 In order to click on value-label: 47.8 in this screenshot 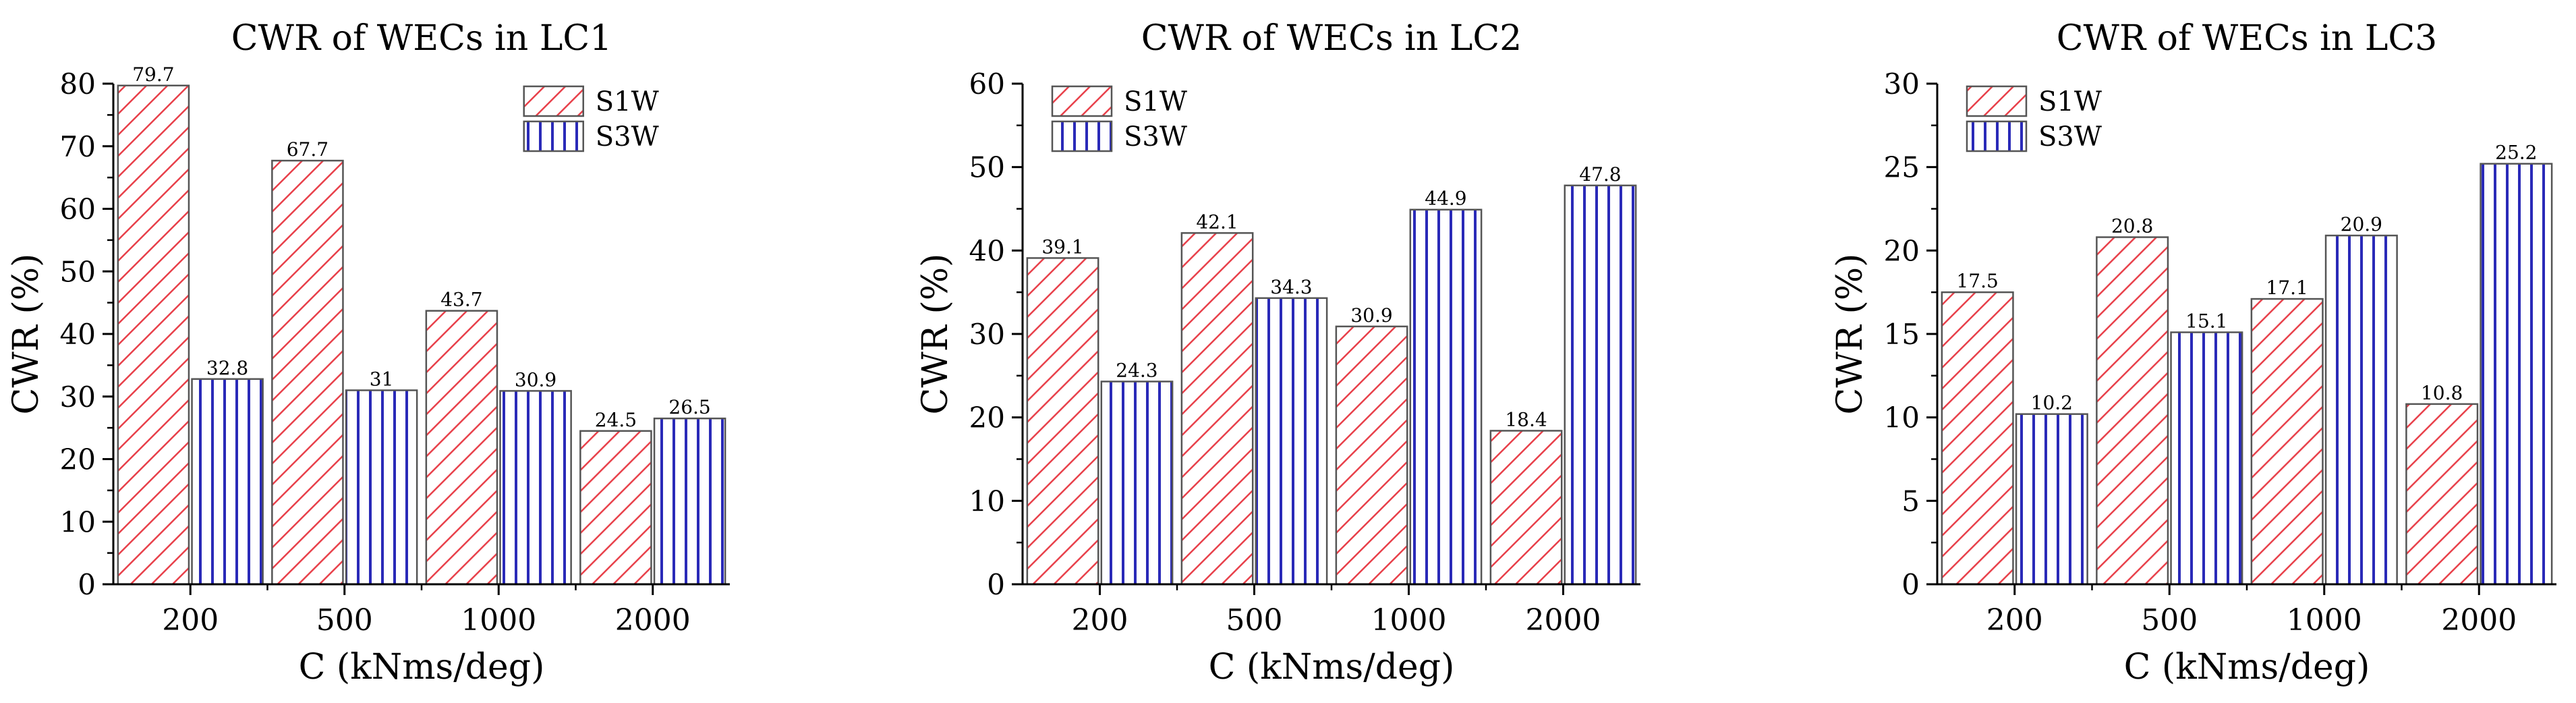, I will do `click(1600, 174)`.